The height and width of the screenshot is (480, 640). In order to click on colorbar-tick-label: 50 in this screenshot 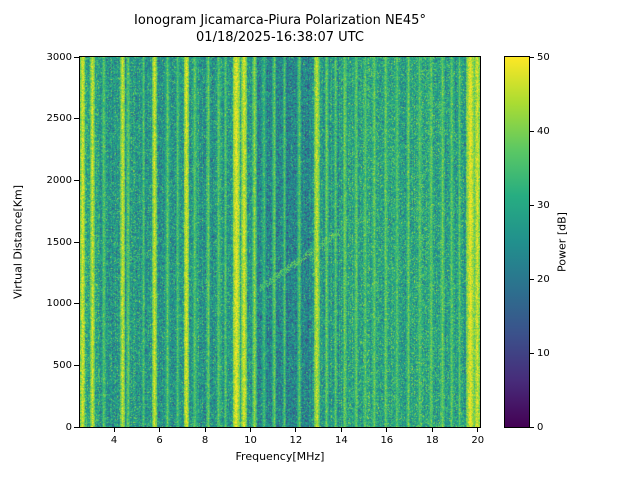, I will do `click(543, 57)`.